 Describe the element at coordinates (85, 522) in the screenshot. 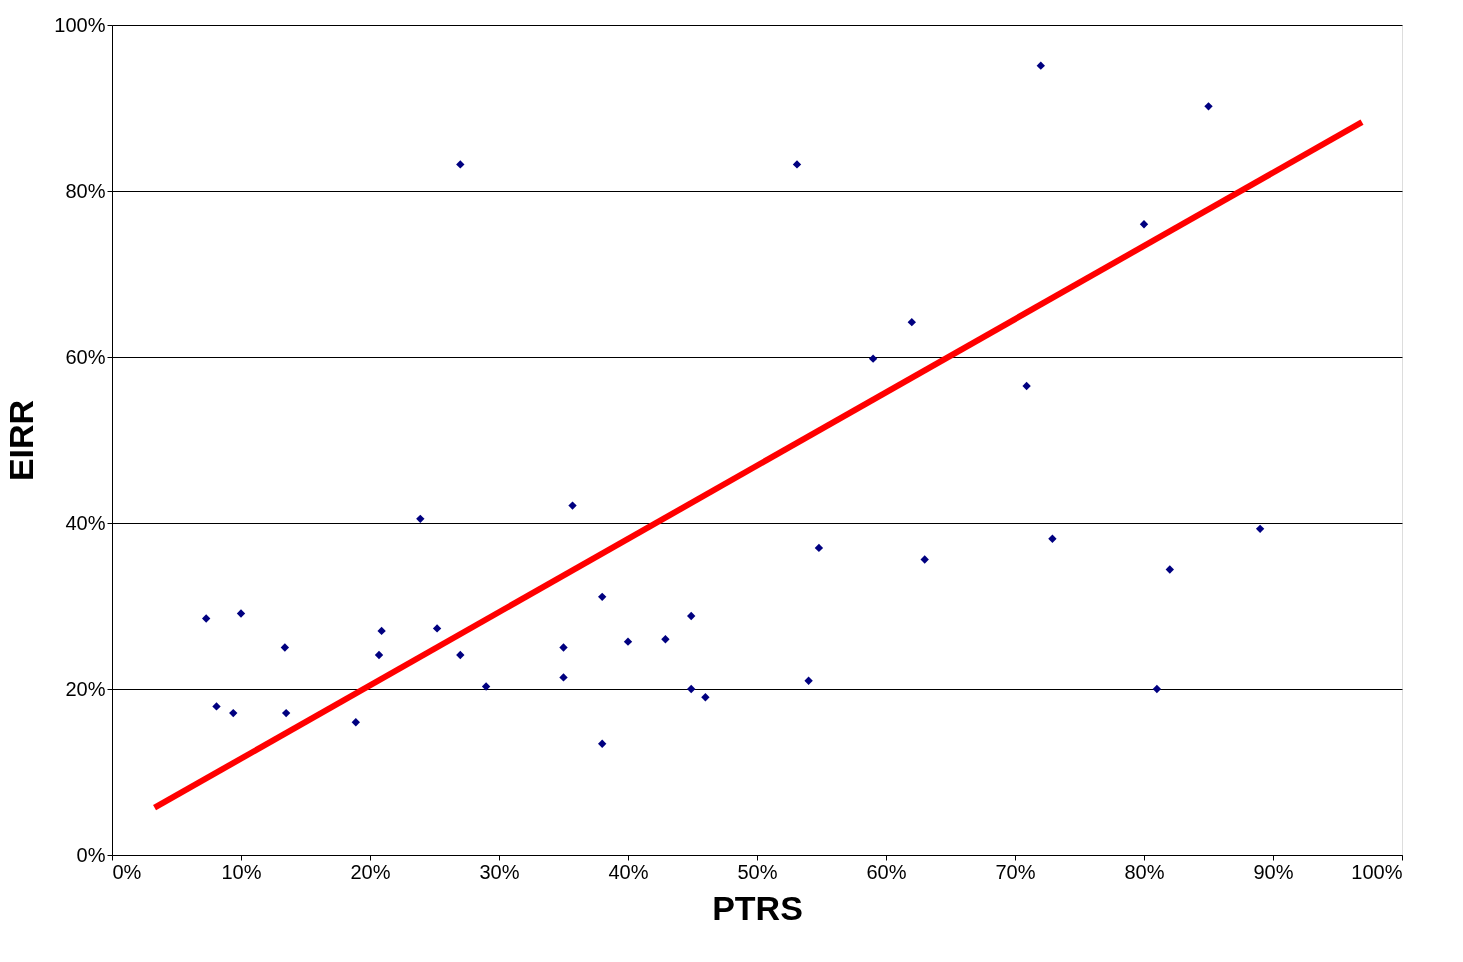

I see `y-tick-label: 40%` at that location.